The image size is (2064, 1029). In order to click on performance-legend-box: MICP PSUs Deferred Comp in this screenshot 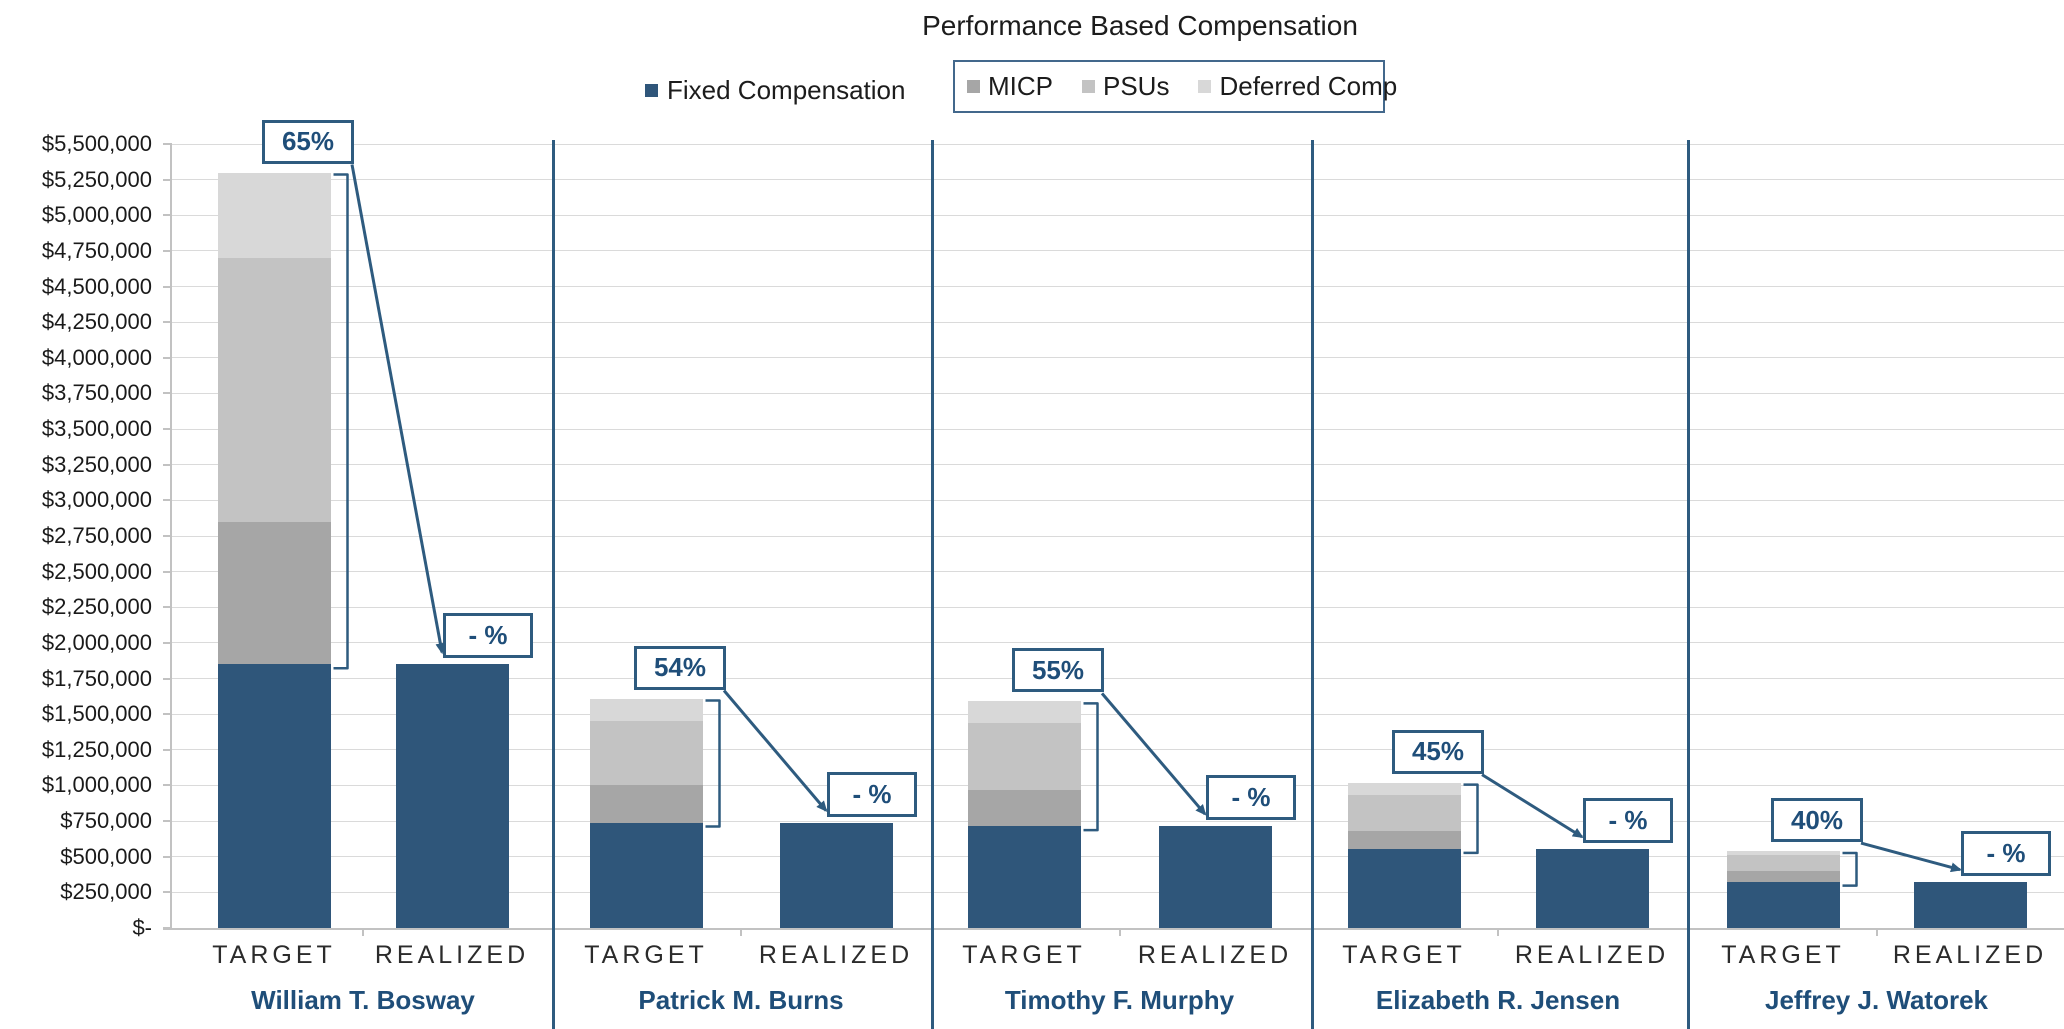, I will do `click(1175, 86)`.